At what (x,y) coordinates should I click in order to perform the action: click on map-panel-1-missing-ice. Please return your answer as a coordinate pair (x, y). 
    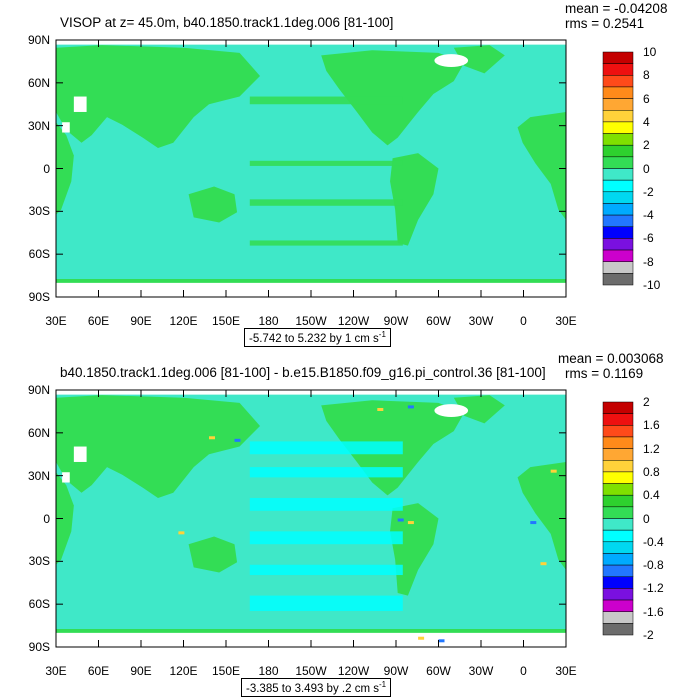
    Looking at the image, I should click on (451, 60).